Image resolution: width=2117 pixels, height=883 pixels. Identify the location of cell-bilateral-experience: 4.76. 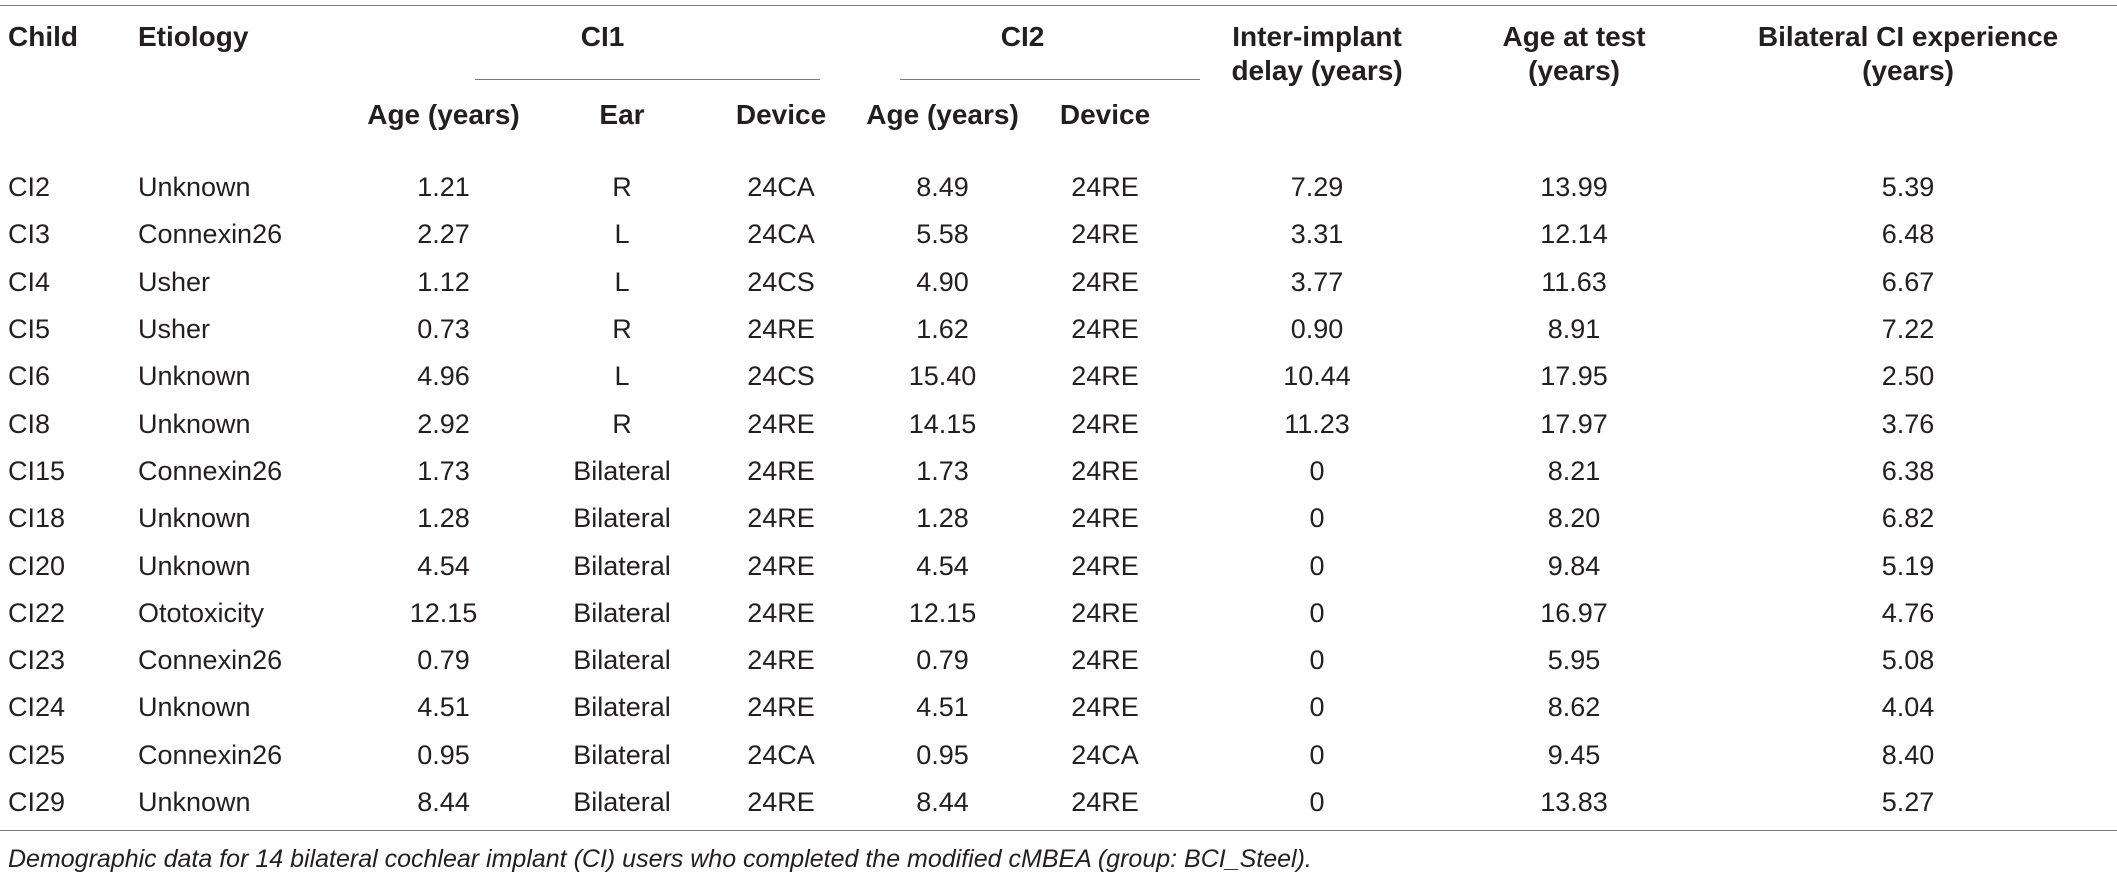
(1908, 612).